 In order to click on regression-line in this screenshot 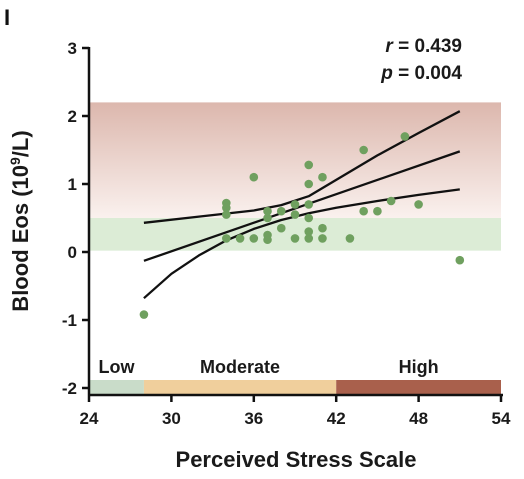, I will do `click(302, 206)`.